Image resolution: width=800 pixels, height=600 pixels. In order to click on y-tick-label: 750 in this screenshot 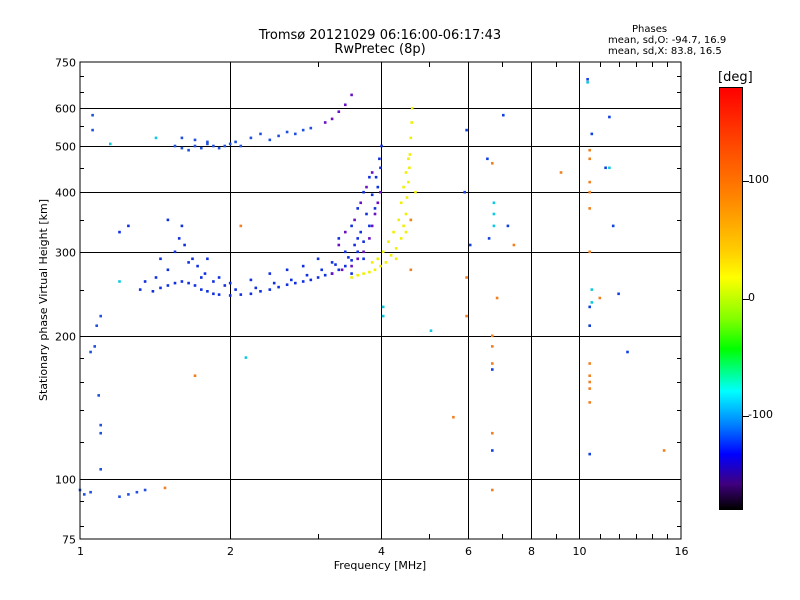, I will do `click(65, 63)`.